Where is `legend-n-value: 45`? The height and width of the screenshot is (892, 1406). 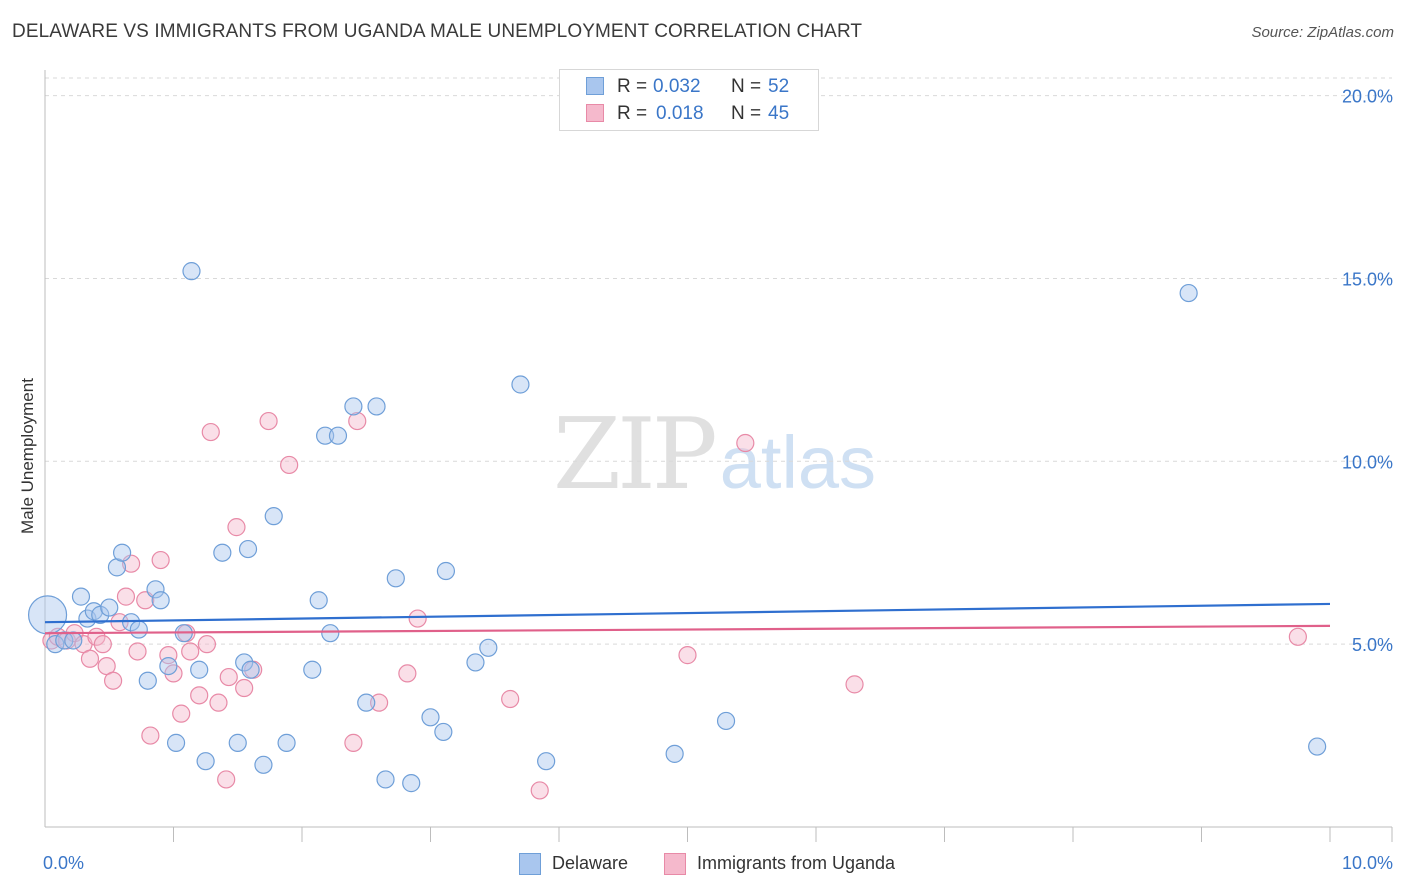 legend-n-value: 45 is located at coordinates (779, 113).